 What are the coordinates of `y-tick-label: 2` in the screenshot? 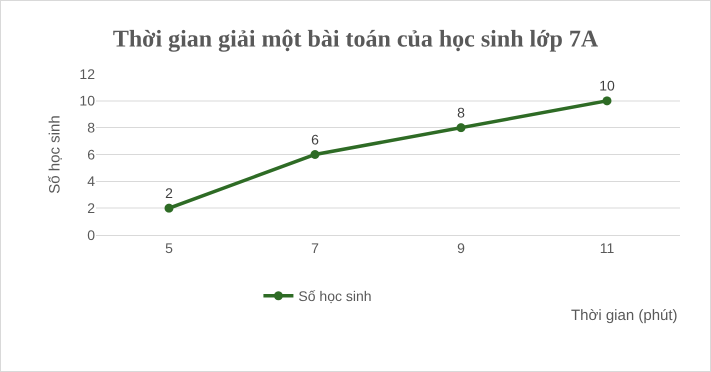 It's located at (91, 208).